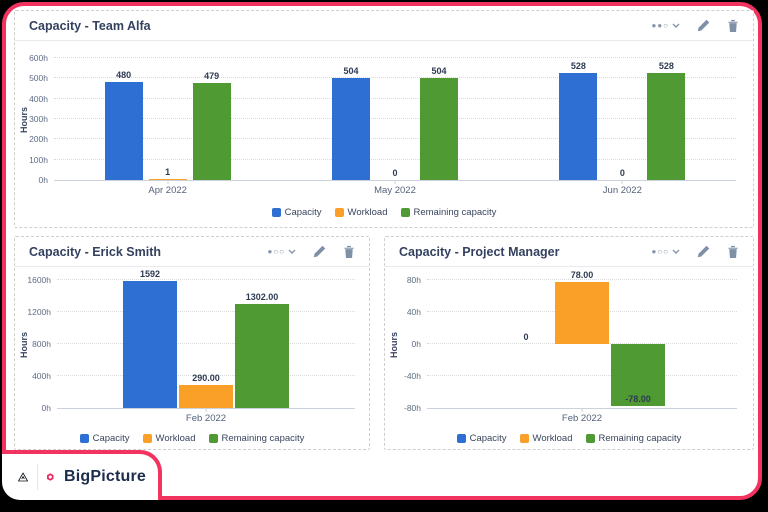 This screenshot has height=512, width=768. I want to click on panel-controls: ●●○, so click(696, 25).